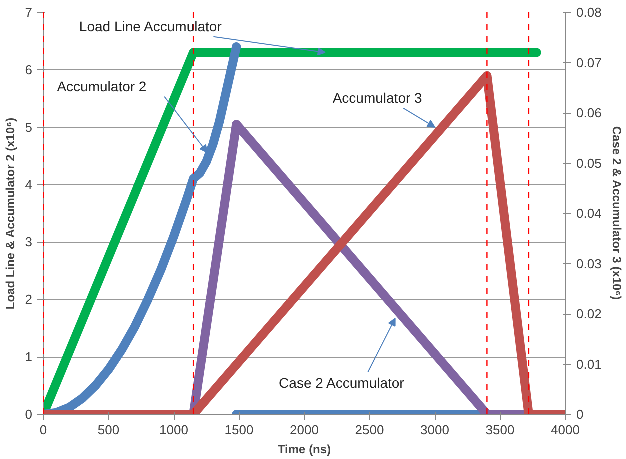  I want to click on y2-axis-title: Case 2 & Accumulator 3 (x10⁶), so click(617, 213).